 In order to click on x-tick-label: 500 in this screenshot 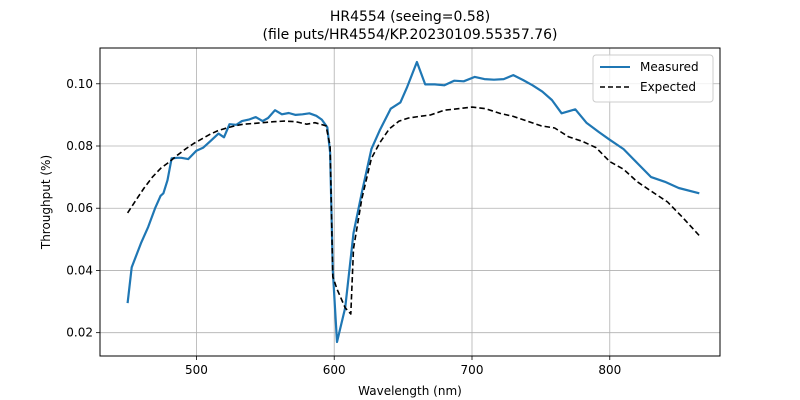, I will do `click(196, 370)`.